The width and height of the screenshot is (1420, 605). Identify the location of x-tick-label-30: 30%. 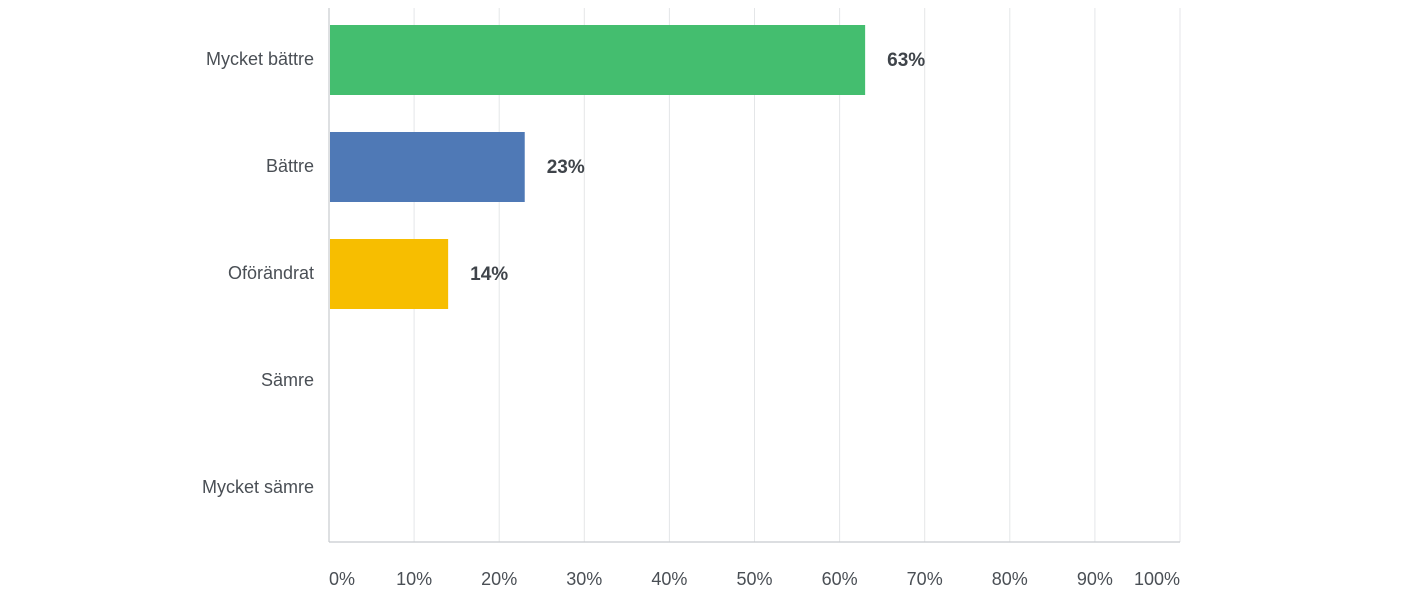
(584, 579).